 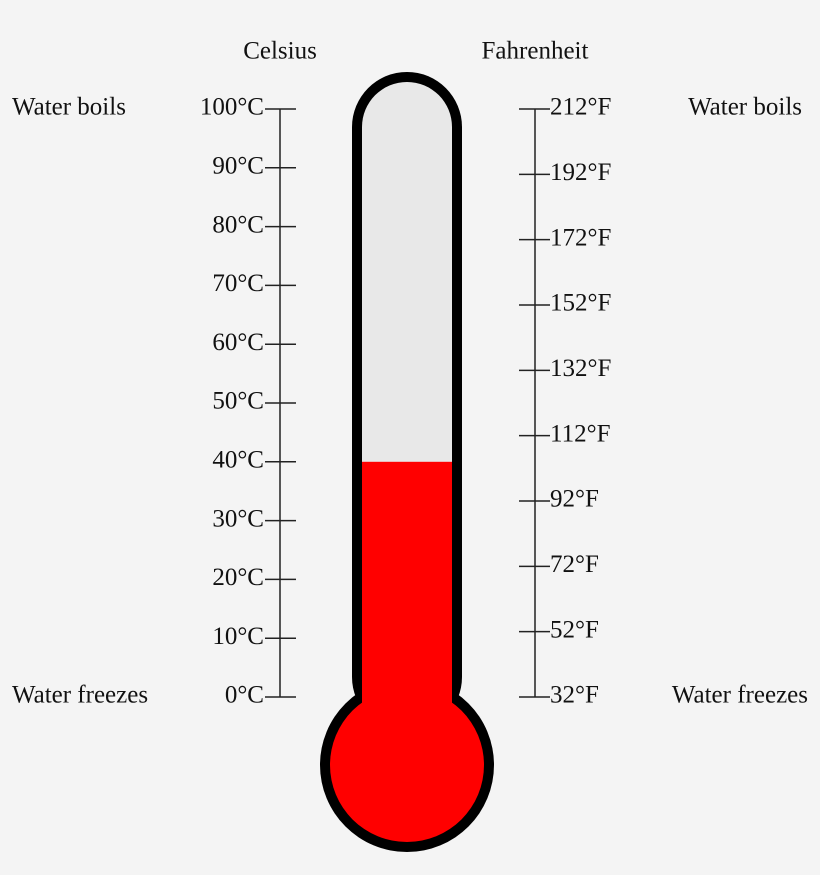 What do you see at coordinates (69, 107) in the screenshot?
I see `celsius-boil-note: Water boils` at bounding box center [69, 107].